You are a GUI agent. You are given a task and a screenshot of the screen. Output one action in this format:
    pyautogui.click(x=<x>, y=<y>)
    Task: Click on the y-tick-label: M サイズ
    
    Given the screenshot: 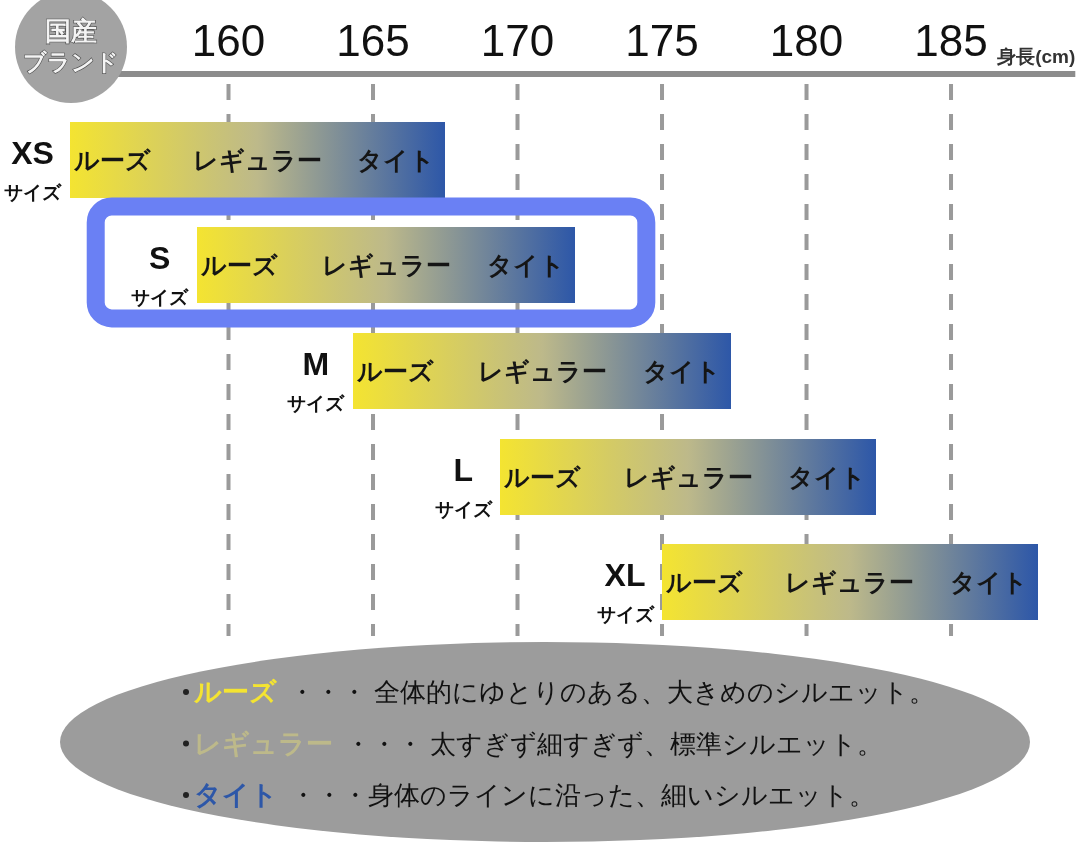 What is the action you would take?
    pyautogui.click(x=316, y=379)
    